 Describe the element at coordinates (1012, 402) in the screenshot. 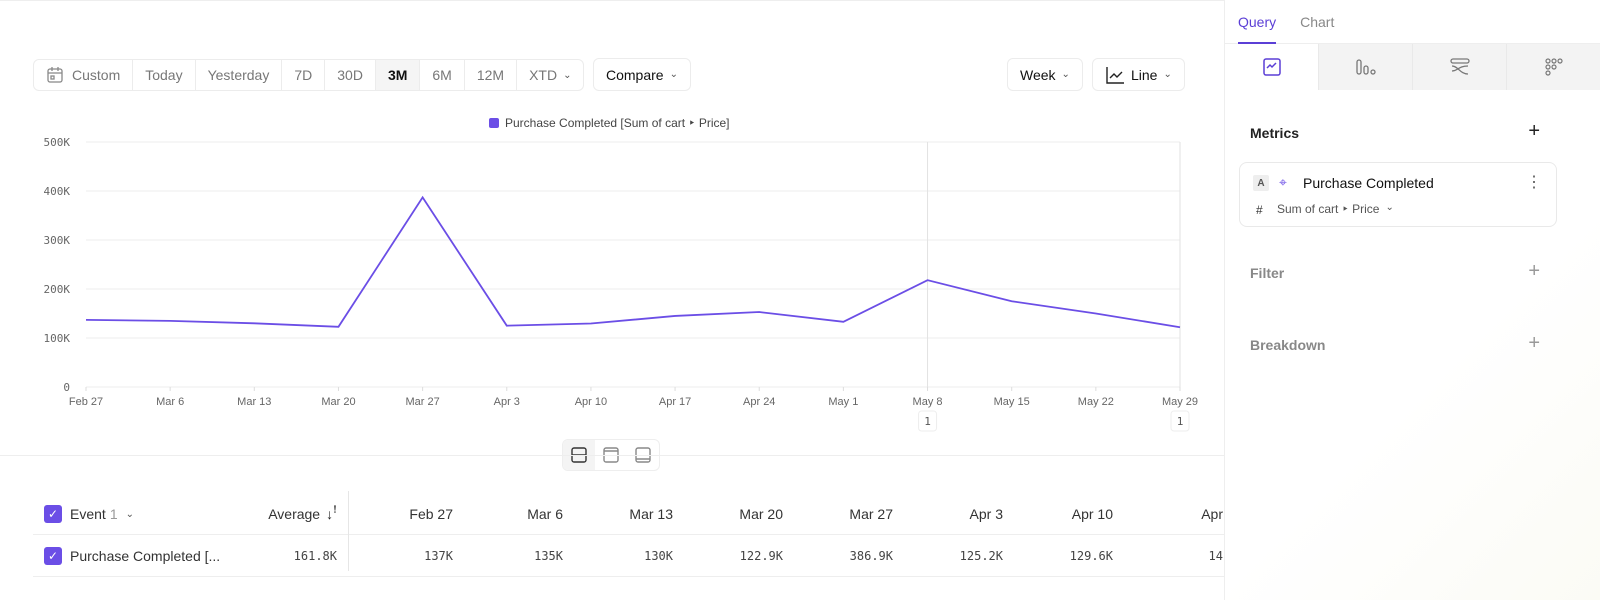

I see `x-tick-label: May 15` at that location.